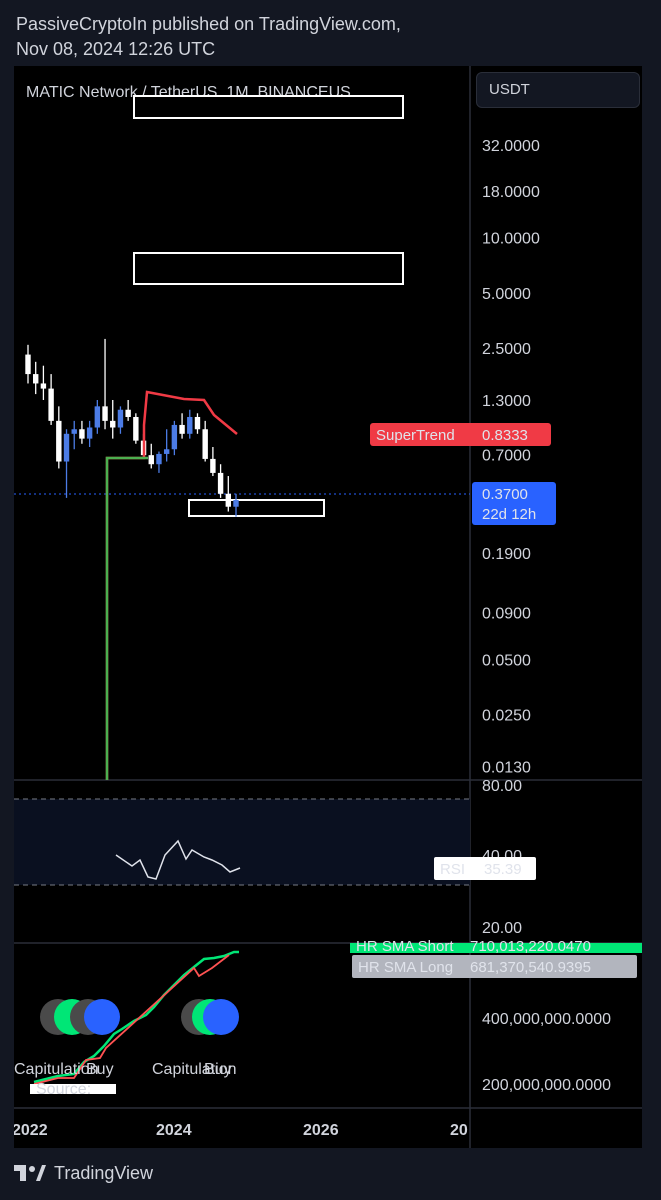 The width and height of the screenshot is (661, 1200). Describe the element at coordinates (506, 349) in the screenshot. I see `price-tick-label: 2.5000` at that location.